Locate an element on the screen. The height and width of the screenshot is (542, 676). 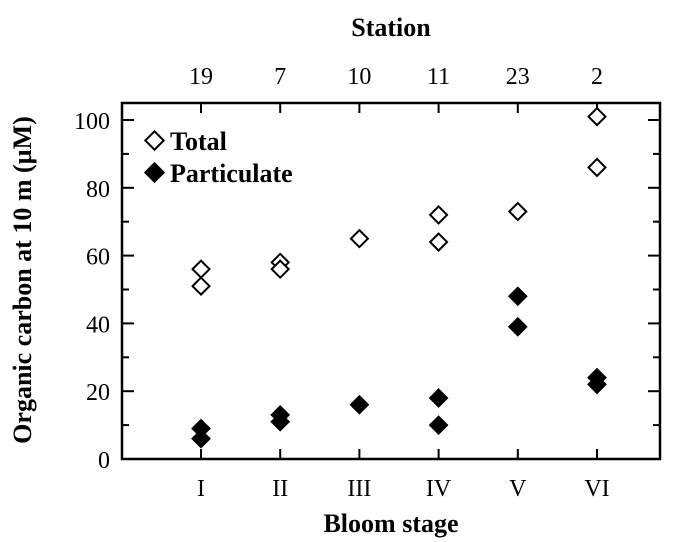
x-axis: I II III IV V VI is located at coordinates (403, 475).